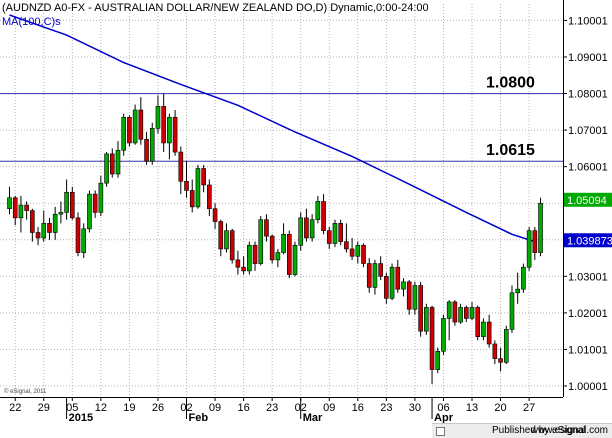  What do you see at coordinates (588, 168) in the screenshot?
I see `y-tick-label: 1.06001` at bounding box center [588, 168].